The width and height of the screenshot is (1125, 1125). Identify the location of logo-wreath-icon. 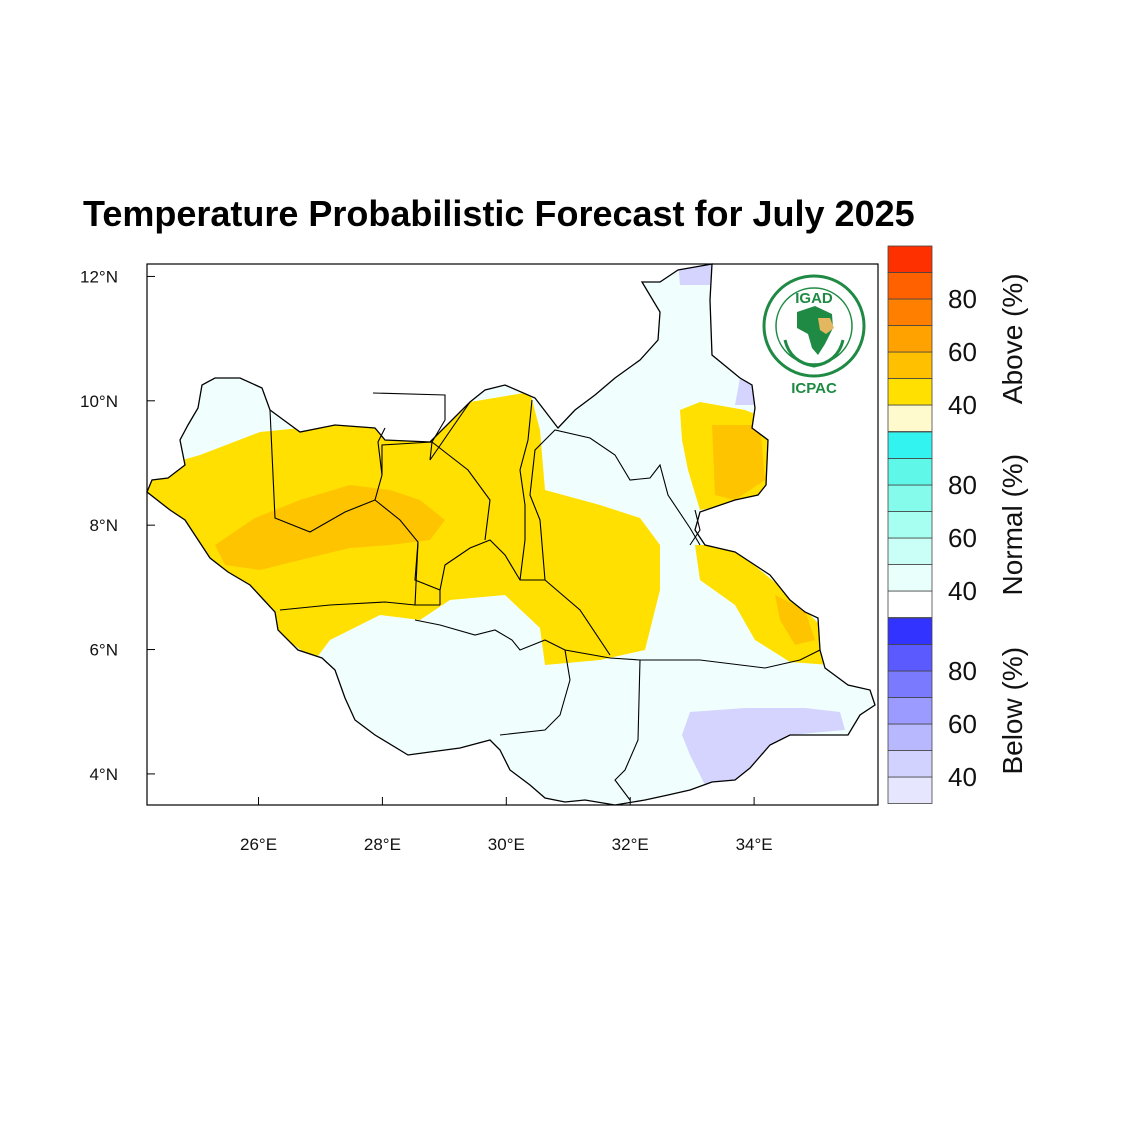
(814, 353).